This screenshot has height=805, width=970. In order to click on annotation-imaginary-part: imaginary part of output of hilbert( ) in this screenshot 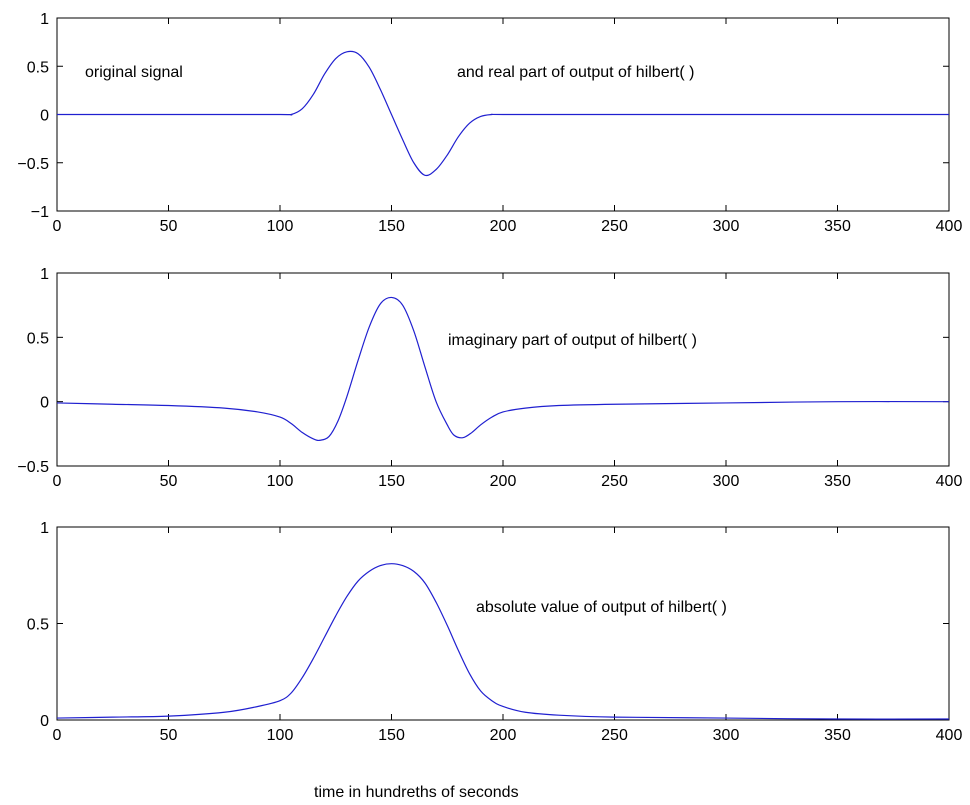, I will do `click(572, 340)`.